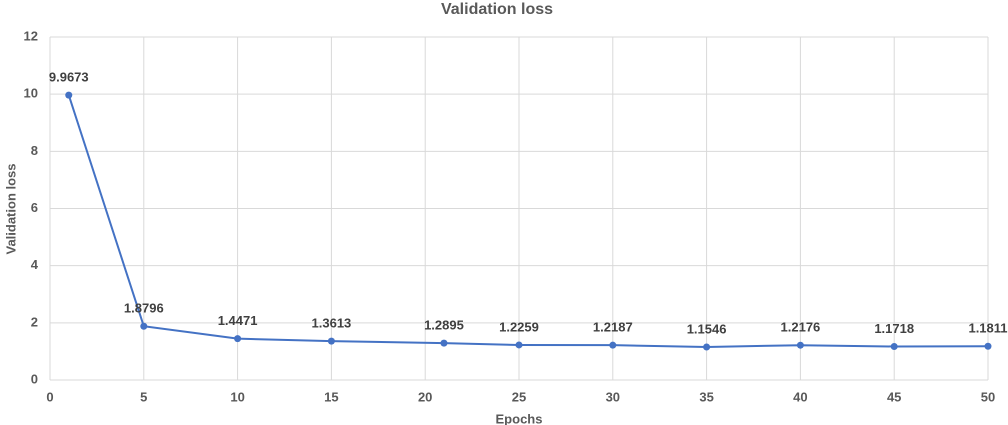 Image resolution: width=1008 pixels, height=425 pixels. What do you see at coordinates (238, 320) in the screenshot?
I see `data-label: 1.4471` at bounding box center [238, 320].